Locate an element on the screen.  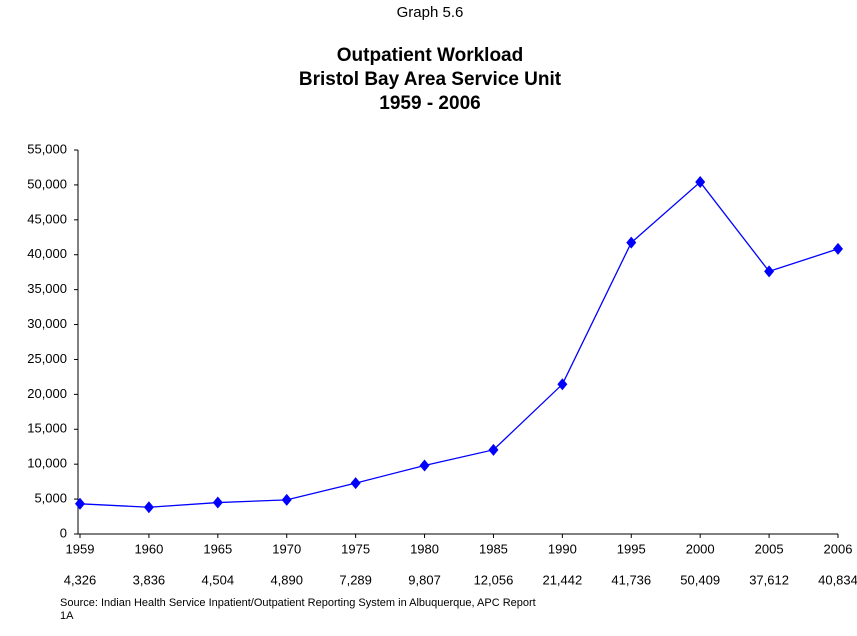
y-tick-label: 55,000 is located at coordinates (47, 148).